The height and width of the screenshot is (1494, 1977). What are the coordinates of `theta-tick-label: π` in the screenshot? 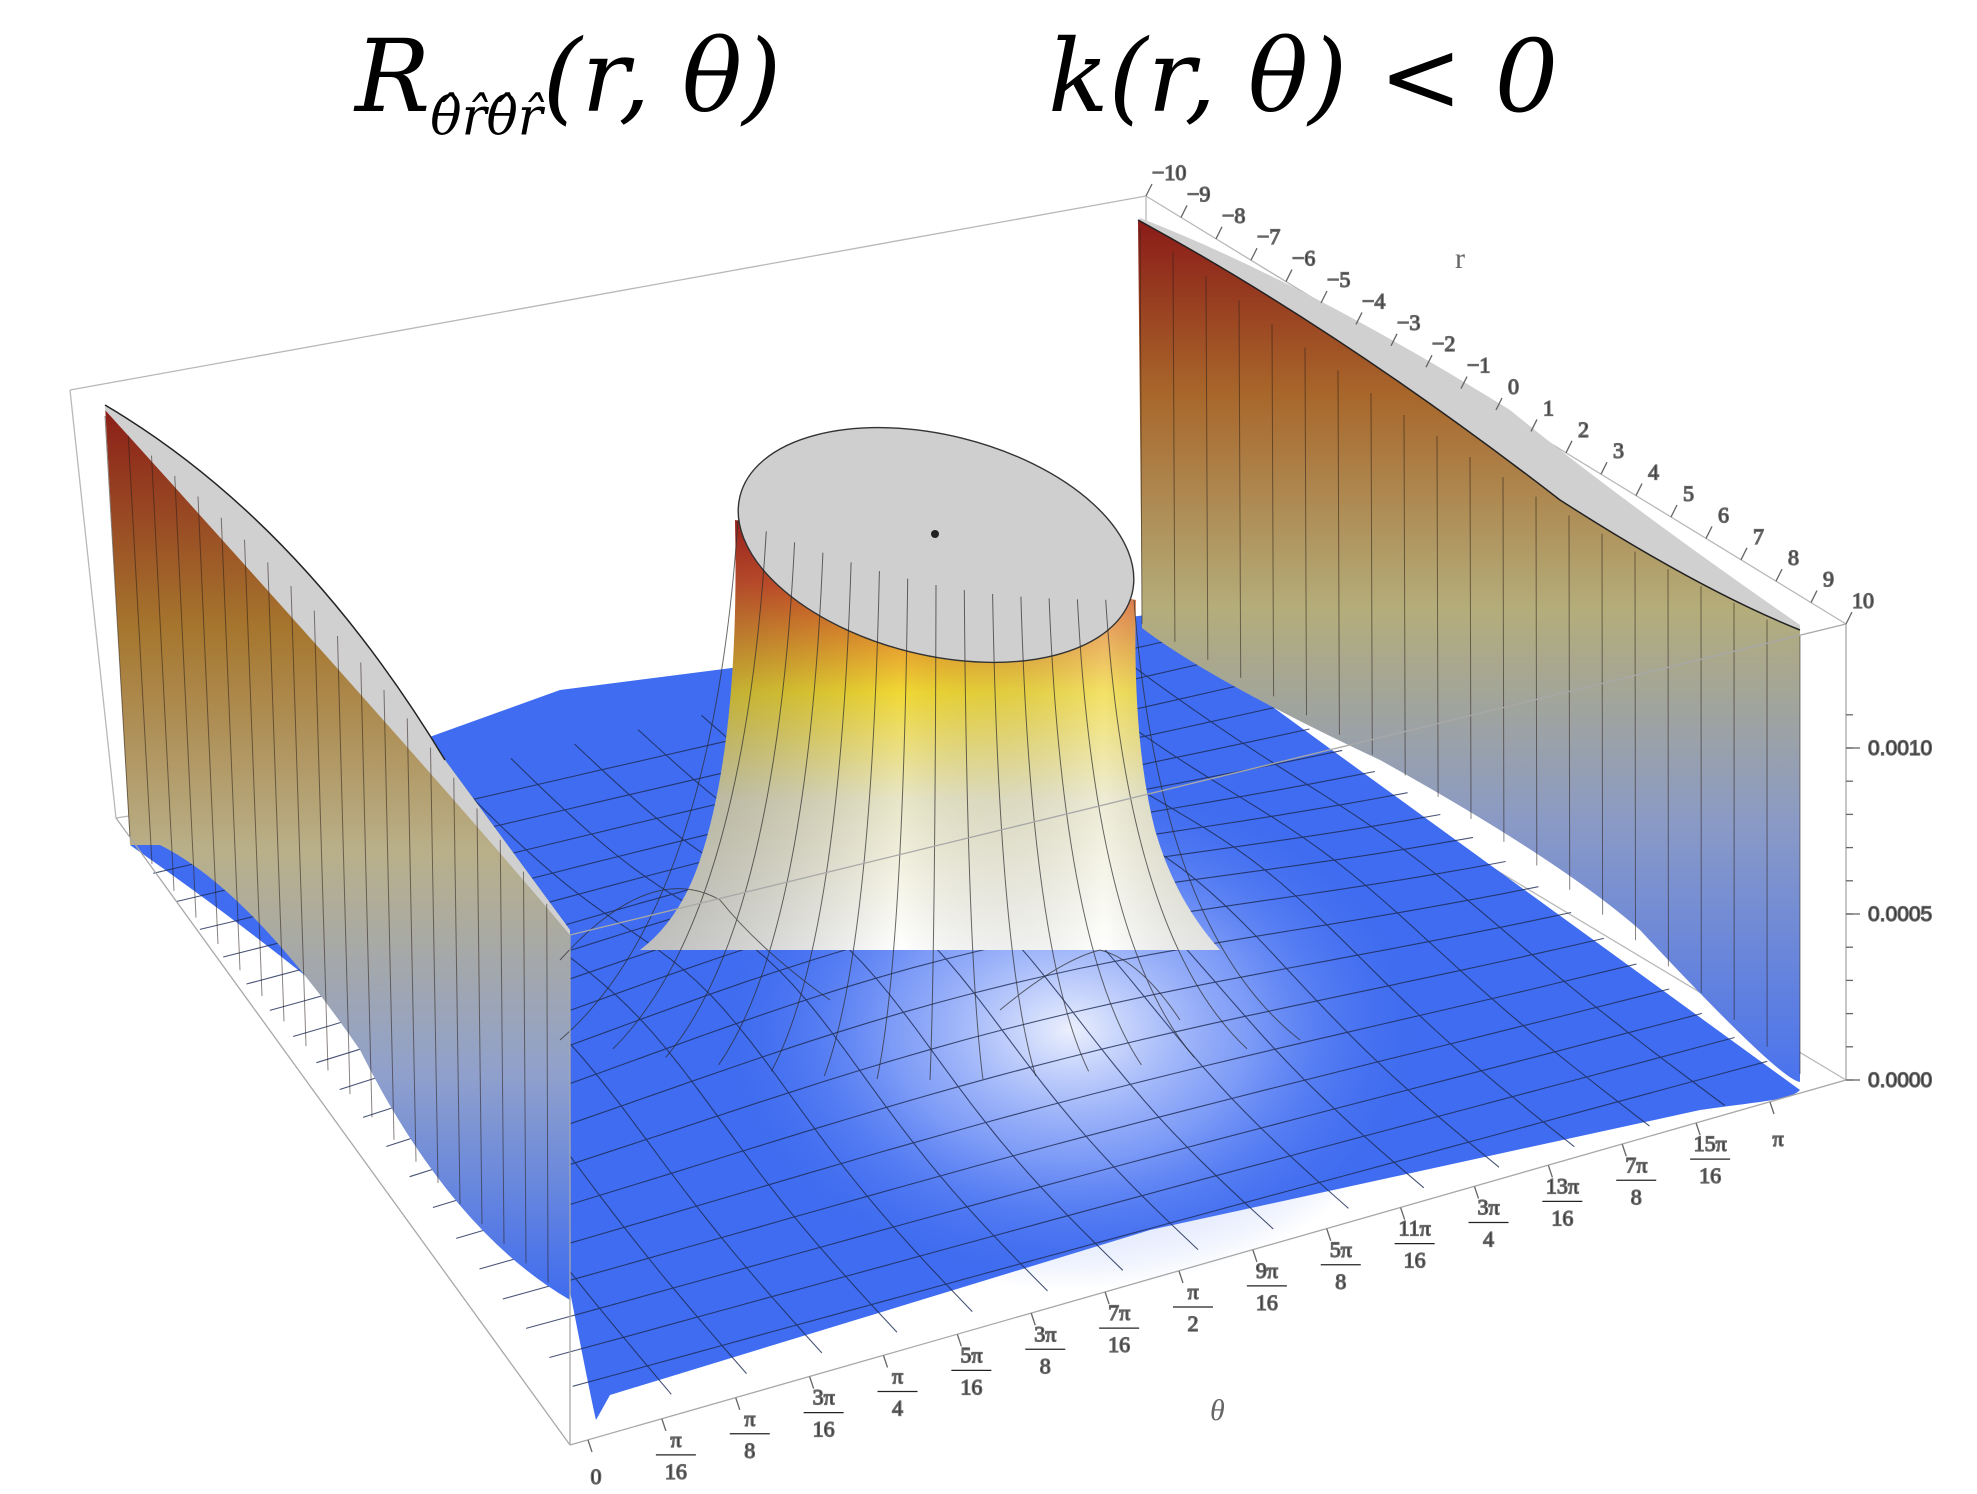 It's located at (1777, 1138).